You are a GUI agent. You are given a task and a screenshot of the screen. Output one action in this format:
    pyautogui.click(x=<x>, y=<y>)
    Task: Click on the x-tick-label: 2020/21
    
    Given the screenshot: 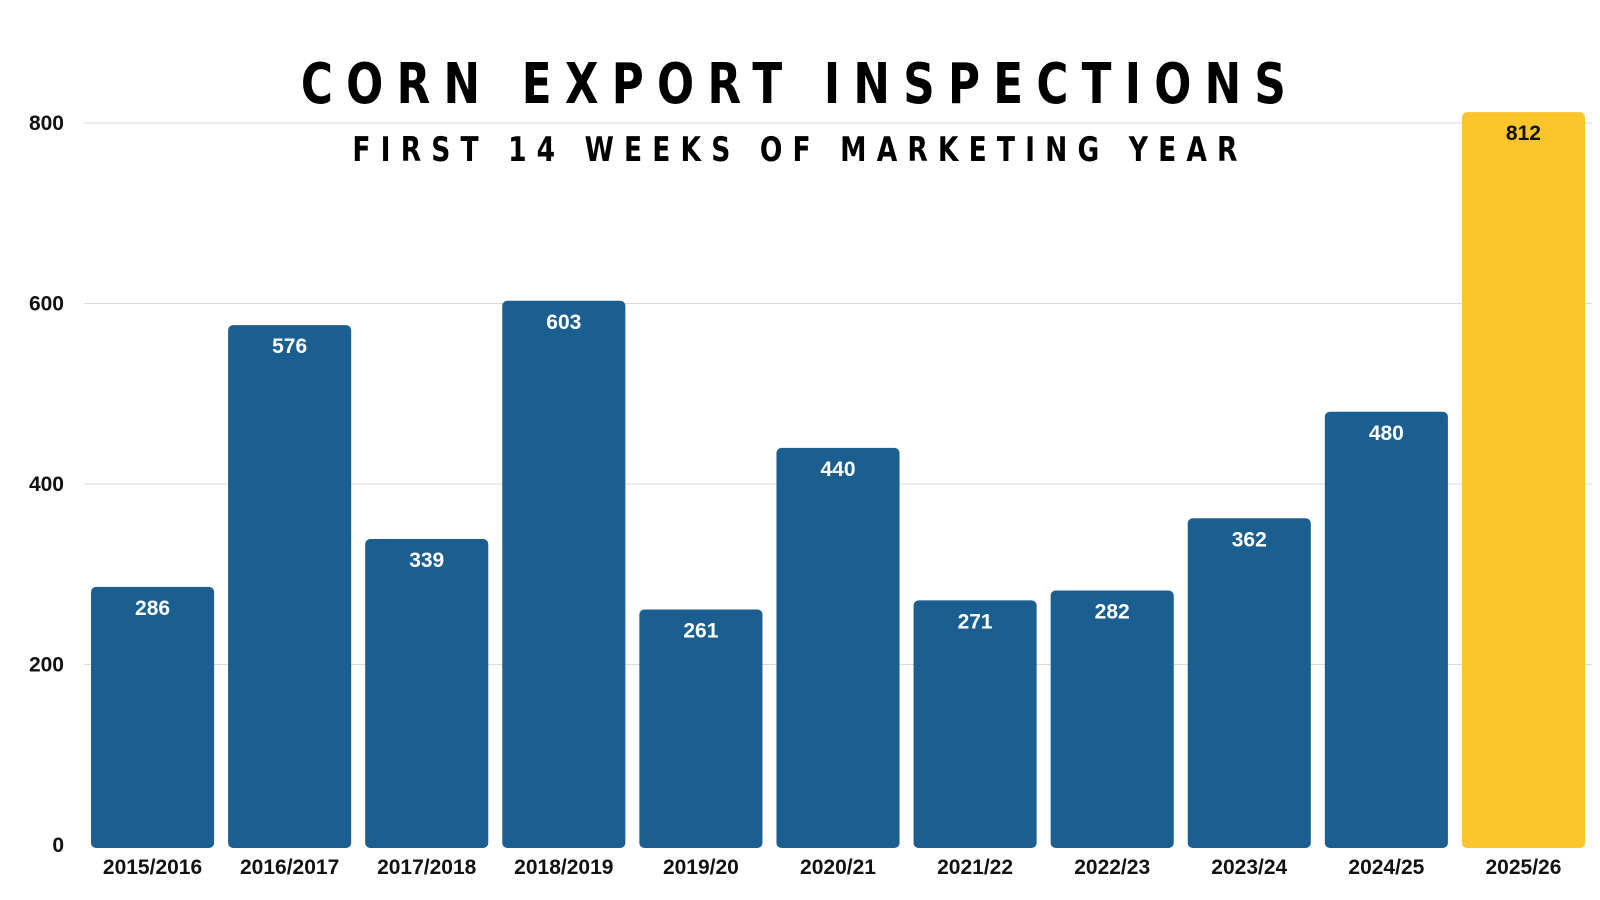 What is the action you would take?
    pyautogui.click(x=838, y=867)
    